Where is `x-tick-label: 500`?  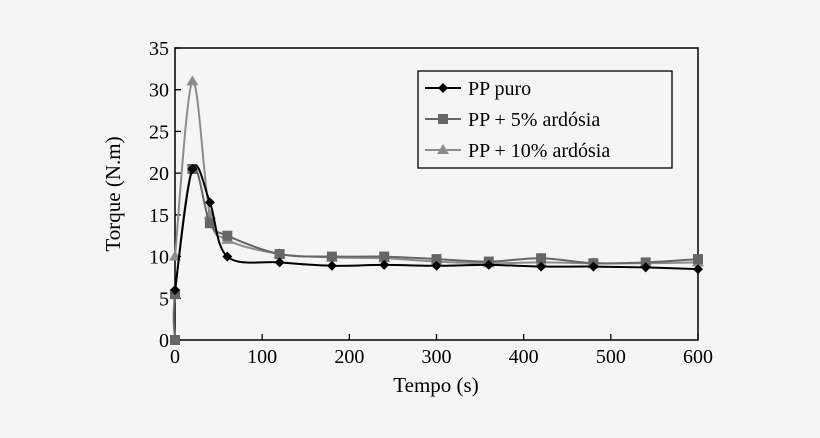
x-tick-label: 500 is located at coordinates (611, 357).